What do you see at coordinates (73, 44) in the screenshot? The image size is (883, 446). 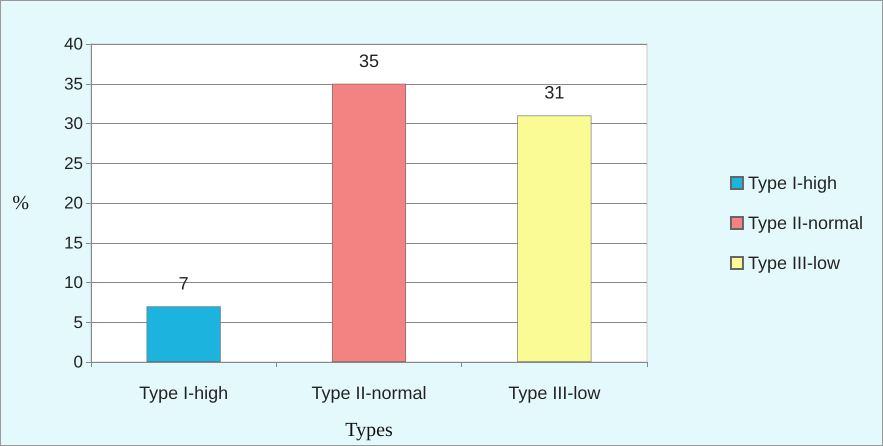 I see `y-tick-label: 40` at bounding box center [73, 44].